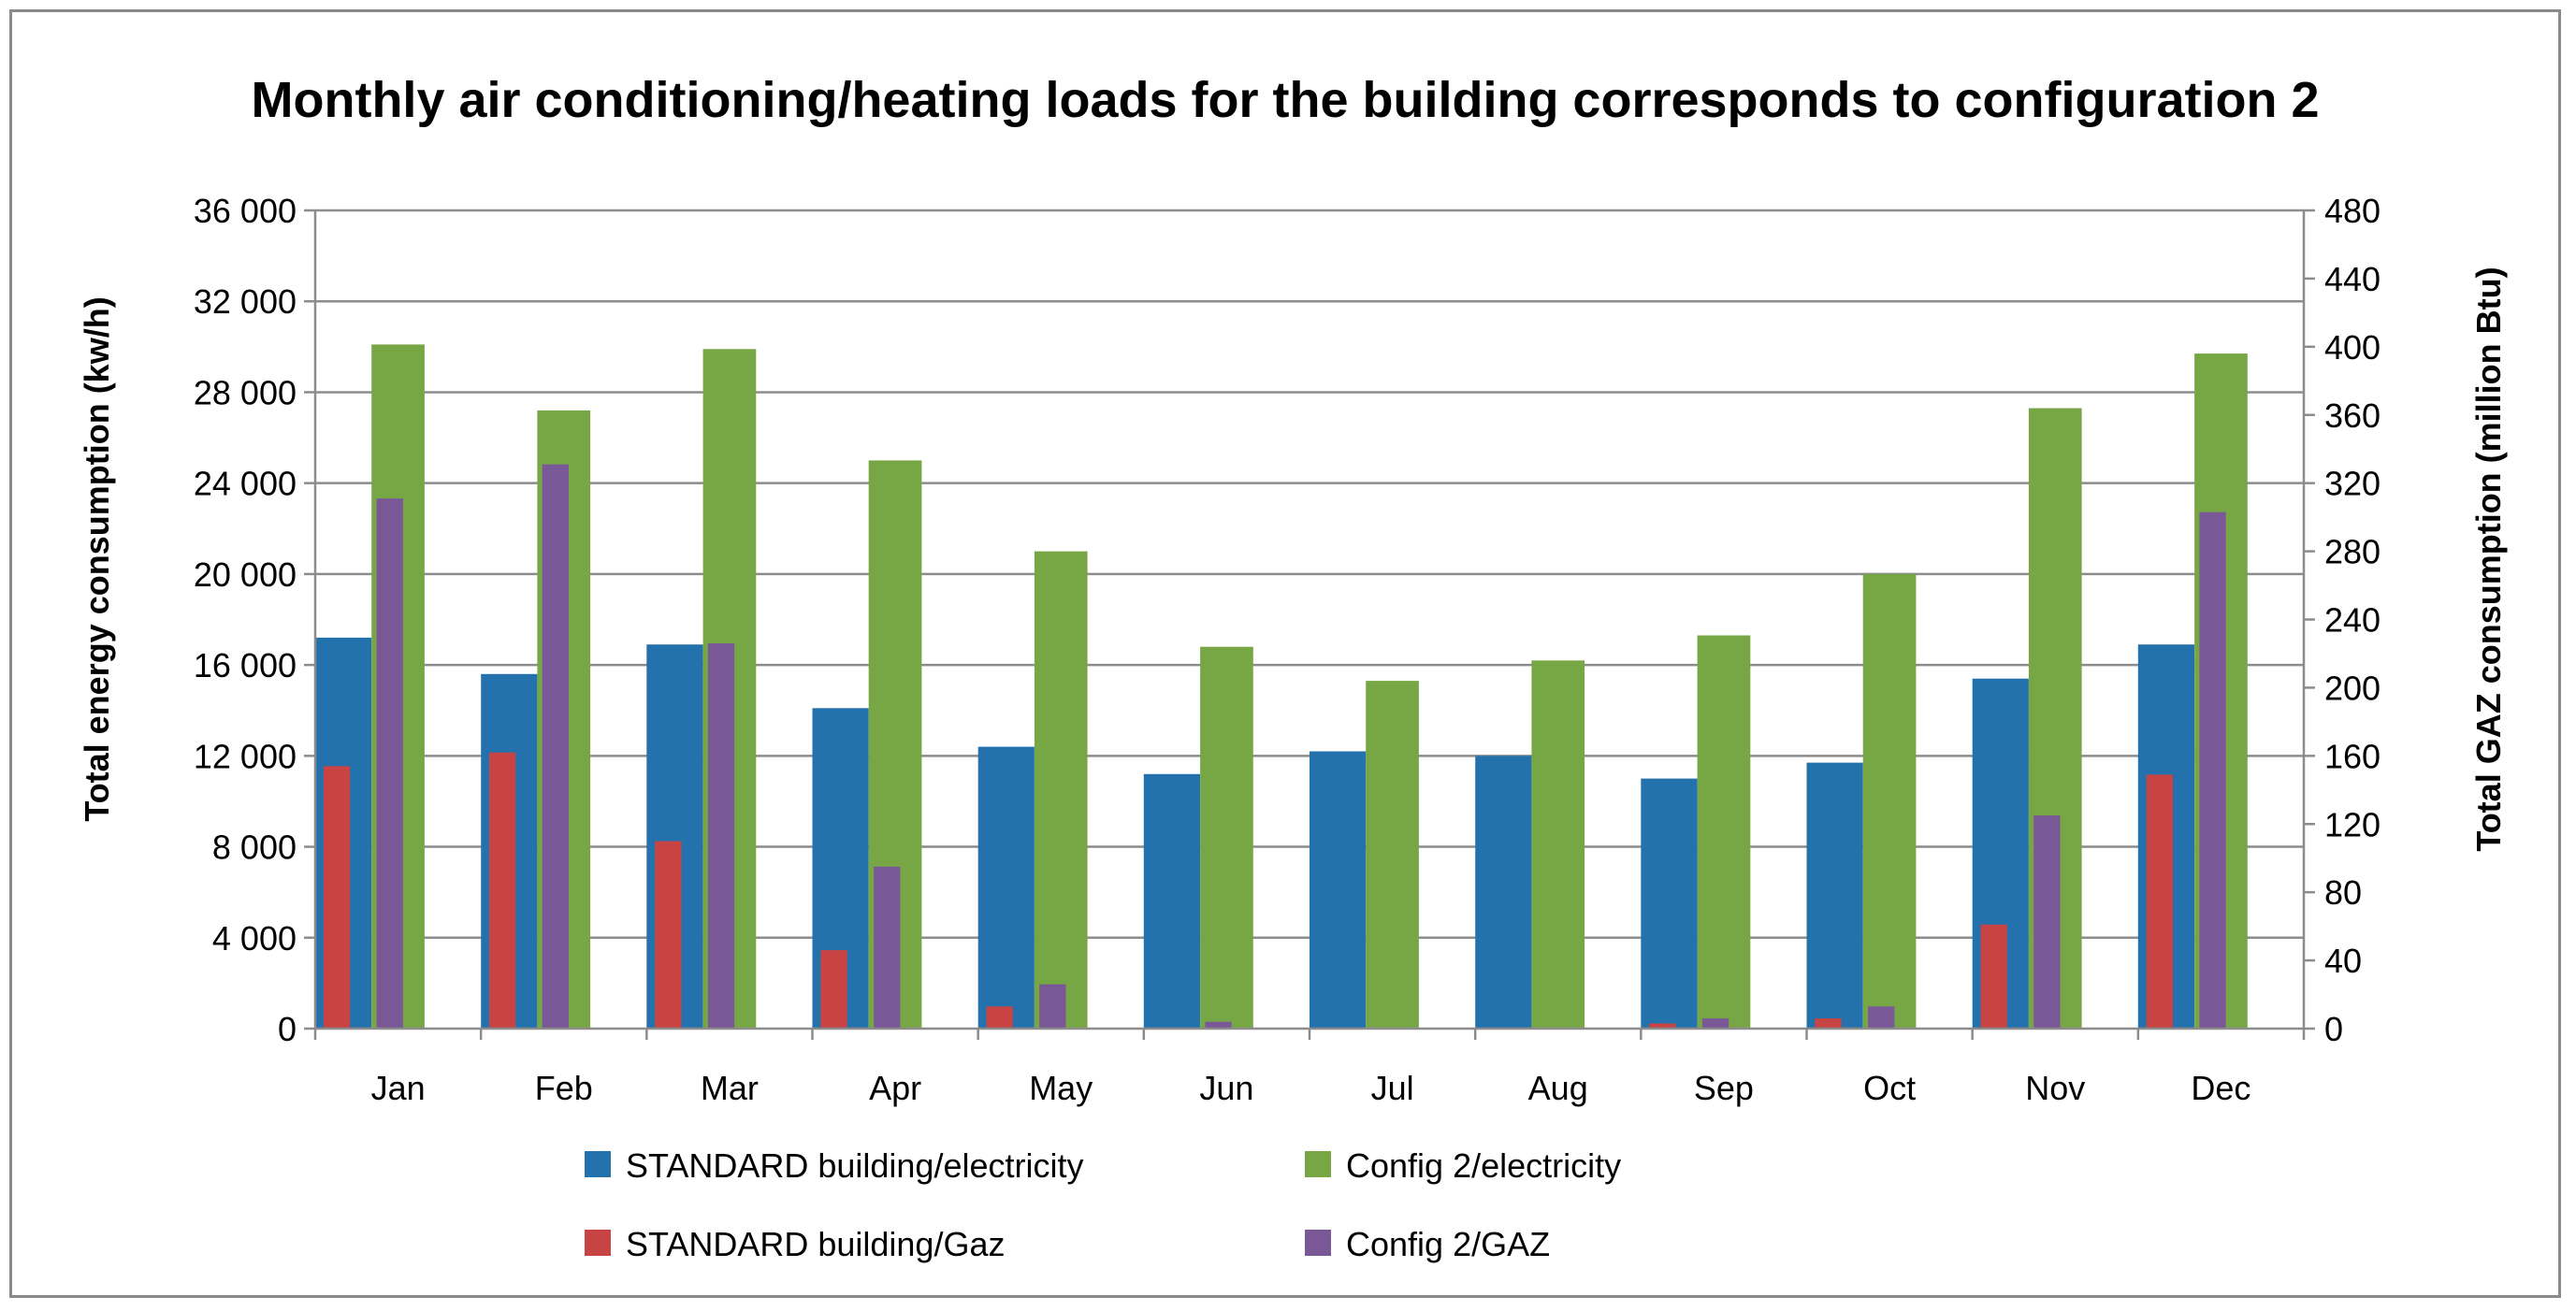 The width and height of the screenshot is (2576, 1311). What do you see at coordinates (245, 756) in the screenshot?
I see `y-tick-label: 12 000` at bounding box center [245, 756].